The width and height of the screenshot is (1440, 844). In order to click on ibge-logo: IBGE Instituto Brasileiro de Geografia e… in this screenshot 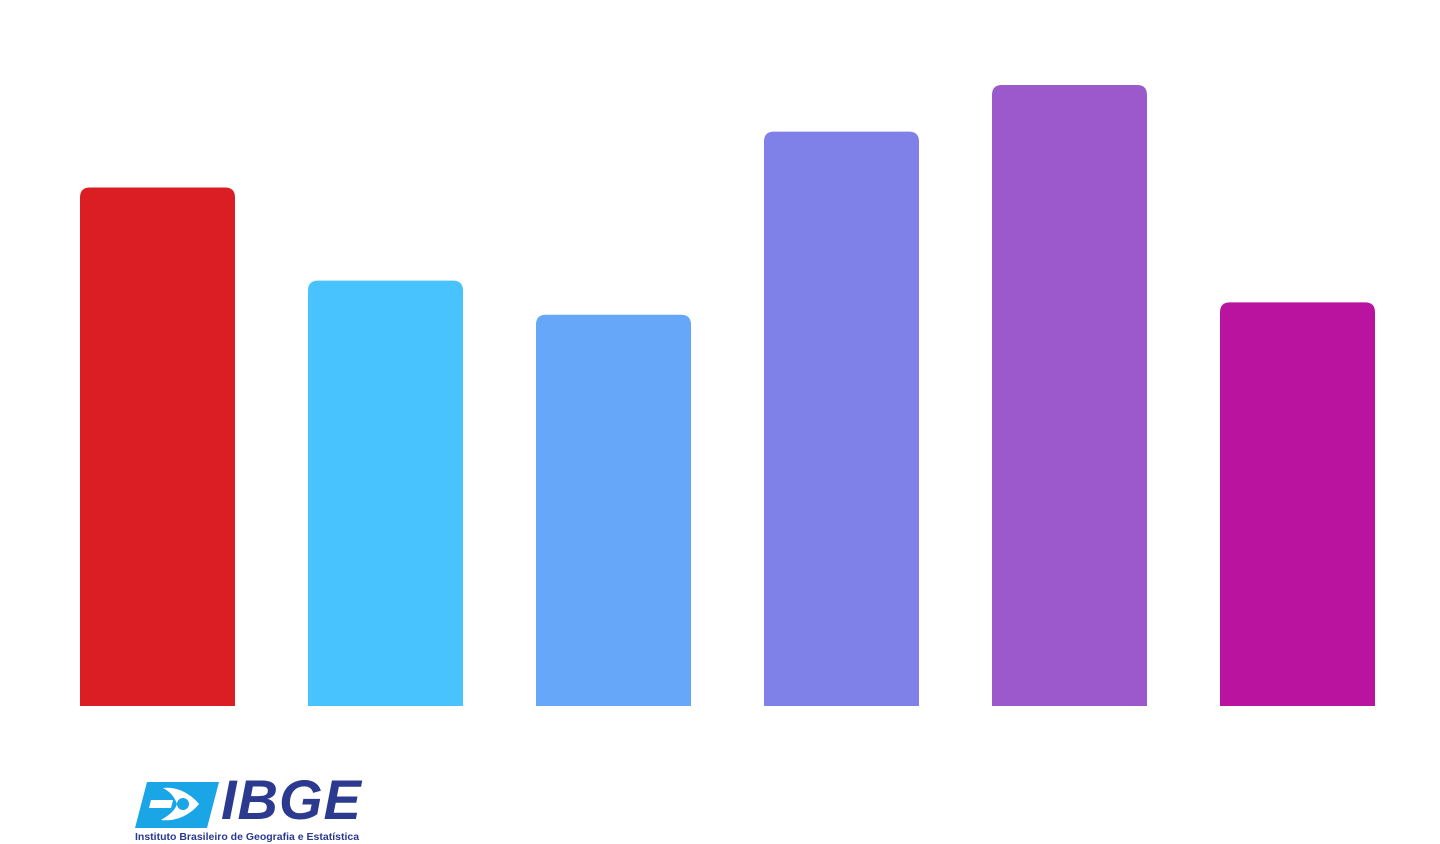, I will do `click(263, 808)`.